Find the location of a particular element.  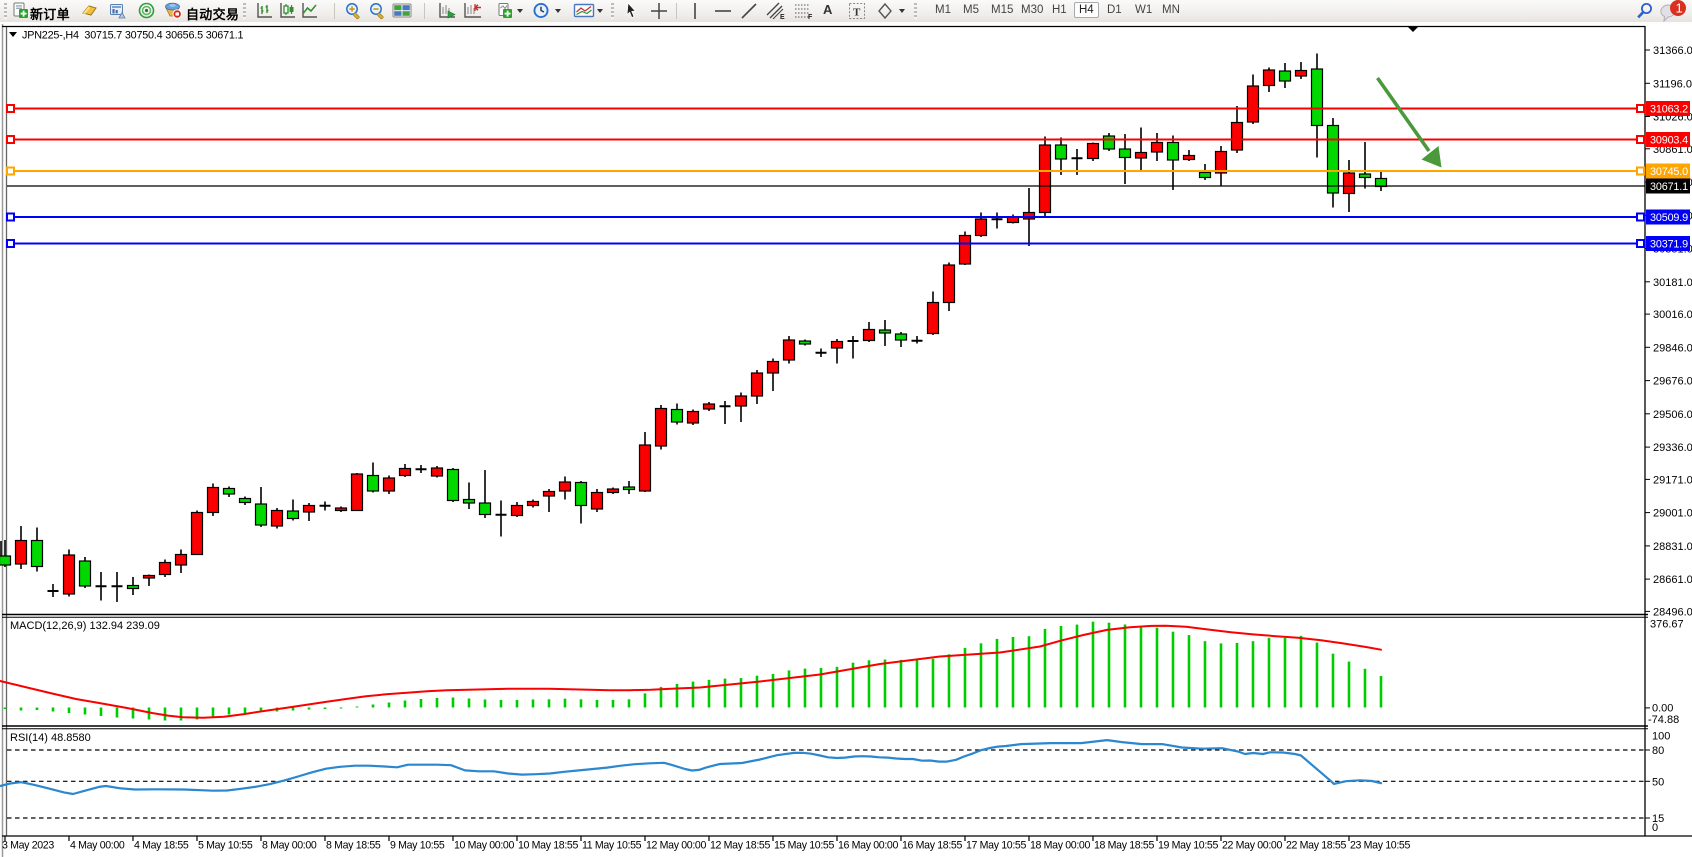

svg-text: E is located at coordinates (782, 17).